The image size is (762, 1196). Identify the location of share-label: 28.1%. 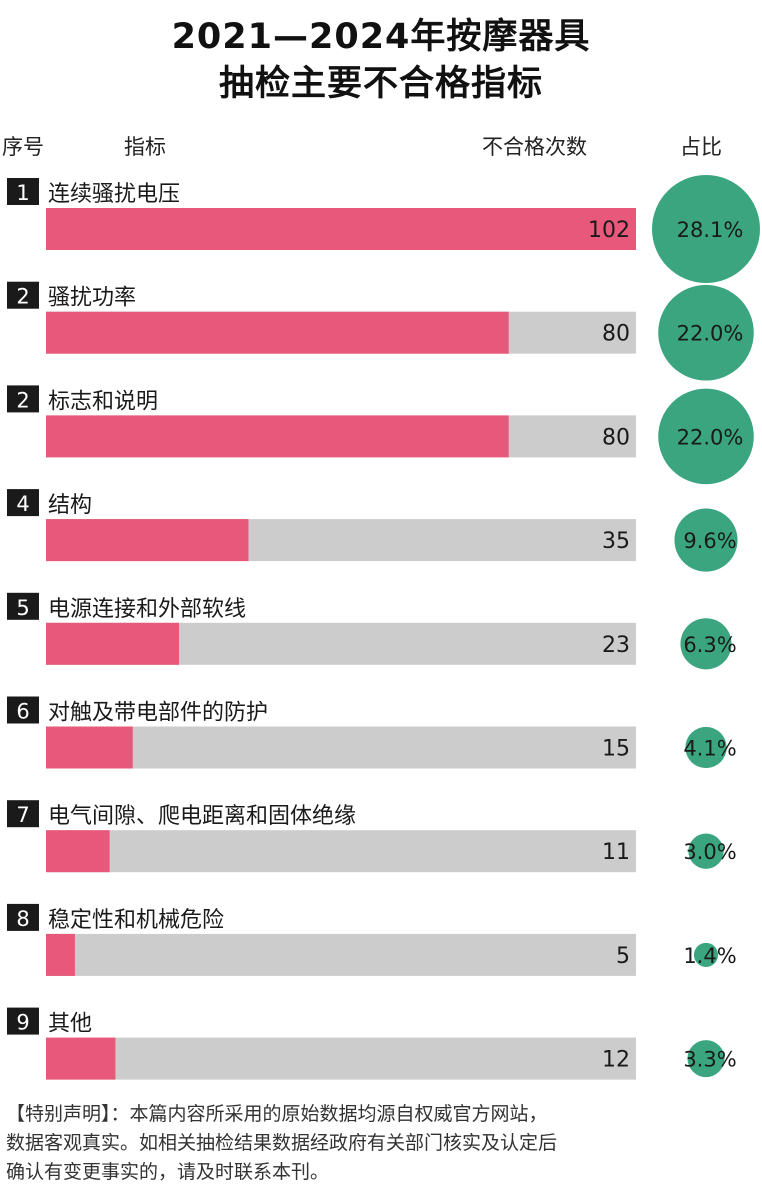
(710, 230).